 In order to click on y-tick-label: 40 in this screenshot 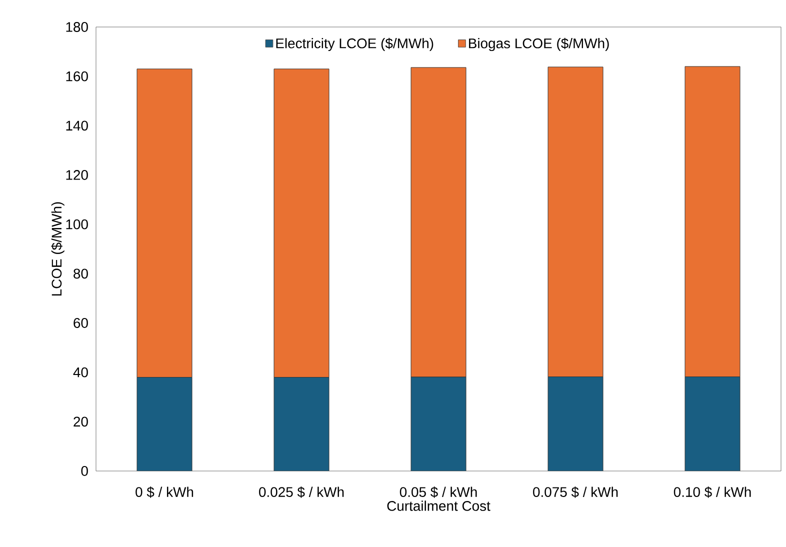, I will do `click(80, 372)`.